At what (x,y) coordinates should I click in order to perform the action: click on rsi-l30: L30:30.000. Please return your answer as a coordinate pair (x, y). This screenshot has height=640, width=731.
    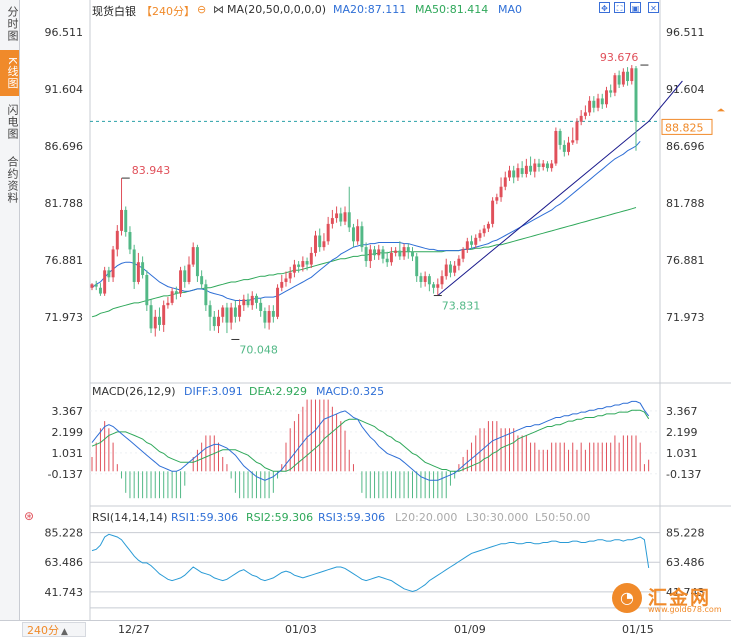
    Looking at the image, I should click on (497, 517).